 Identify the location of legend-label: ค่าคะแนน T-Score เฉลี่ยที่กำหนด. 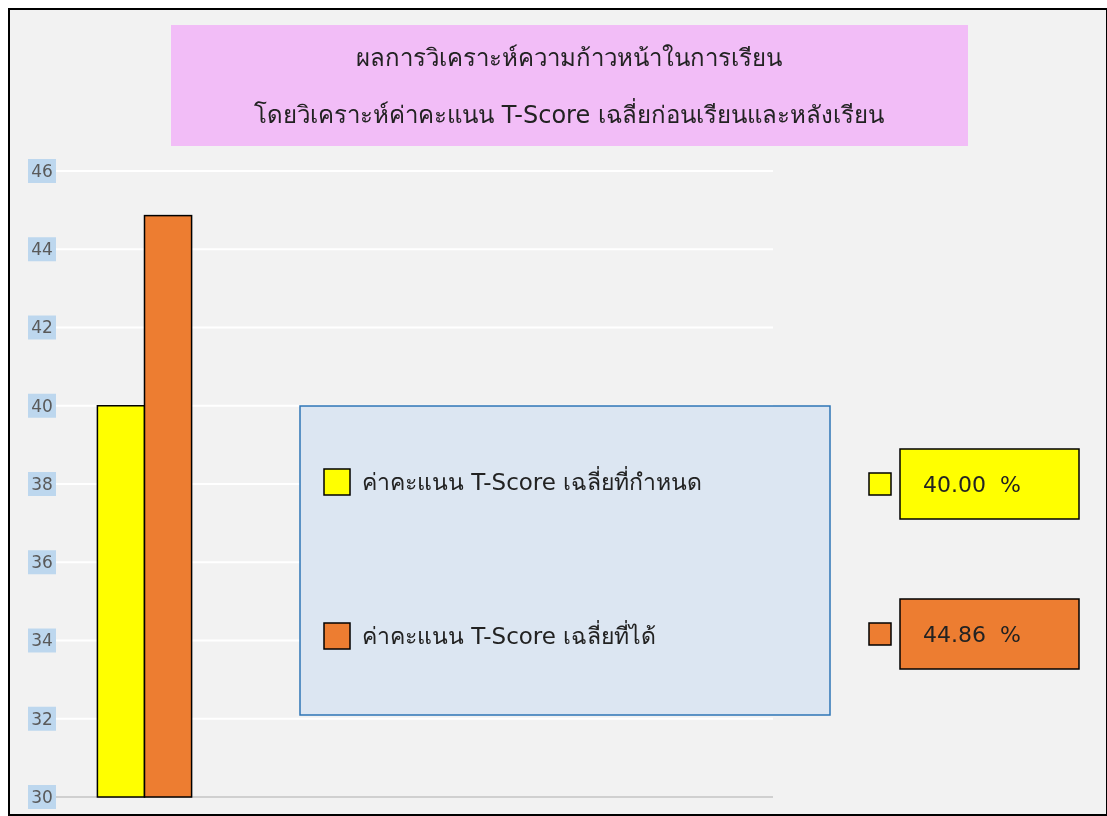
(532, 481).